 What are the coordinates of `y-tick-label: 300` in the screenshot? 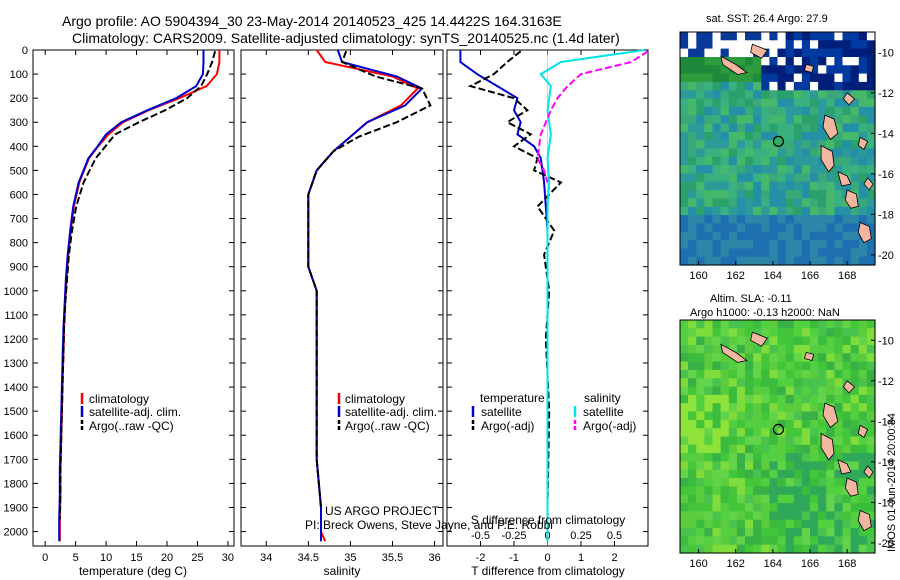 It's located at (19, 123).